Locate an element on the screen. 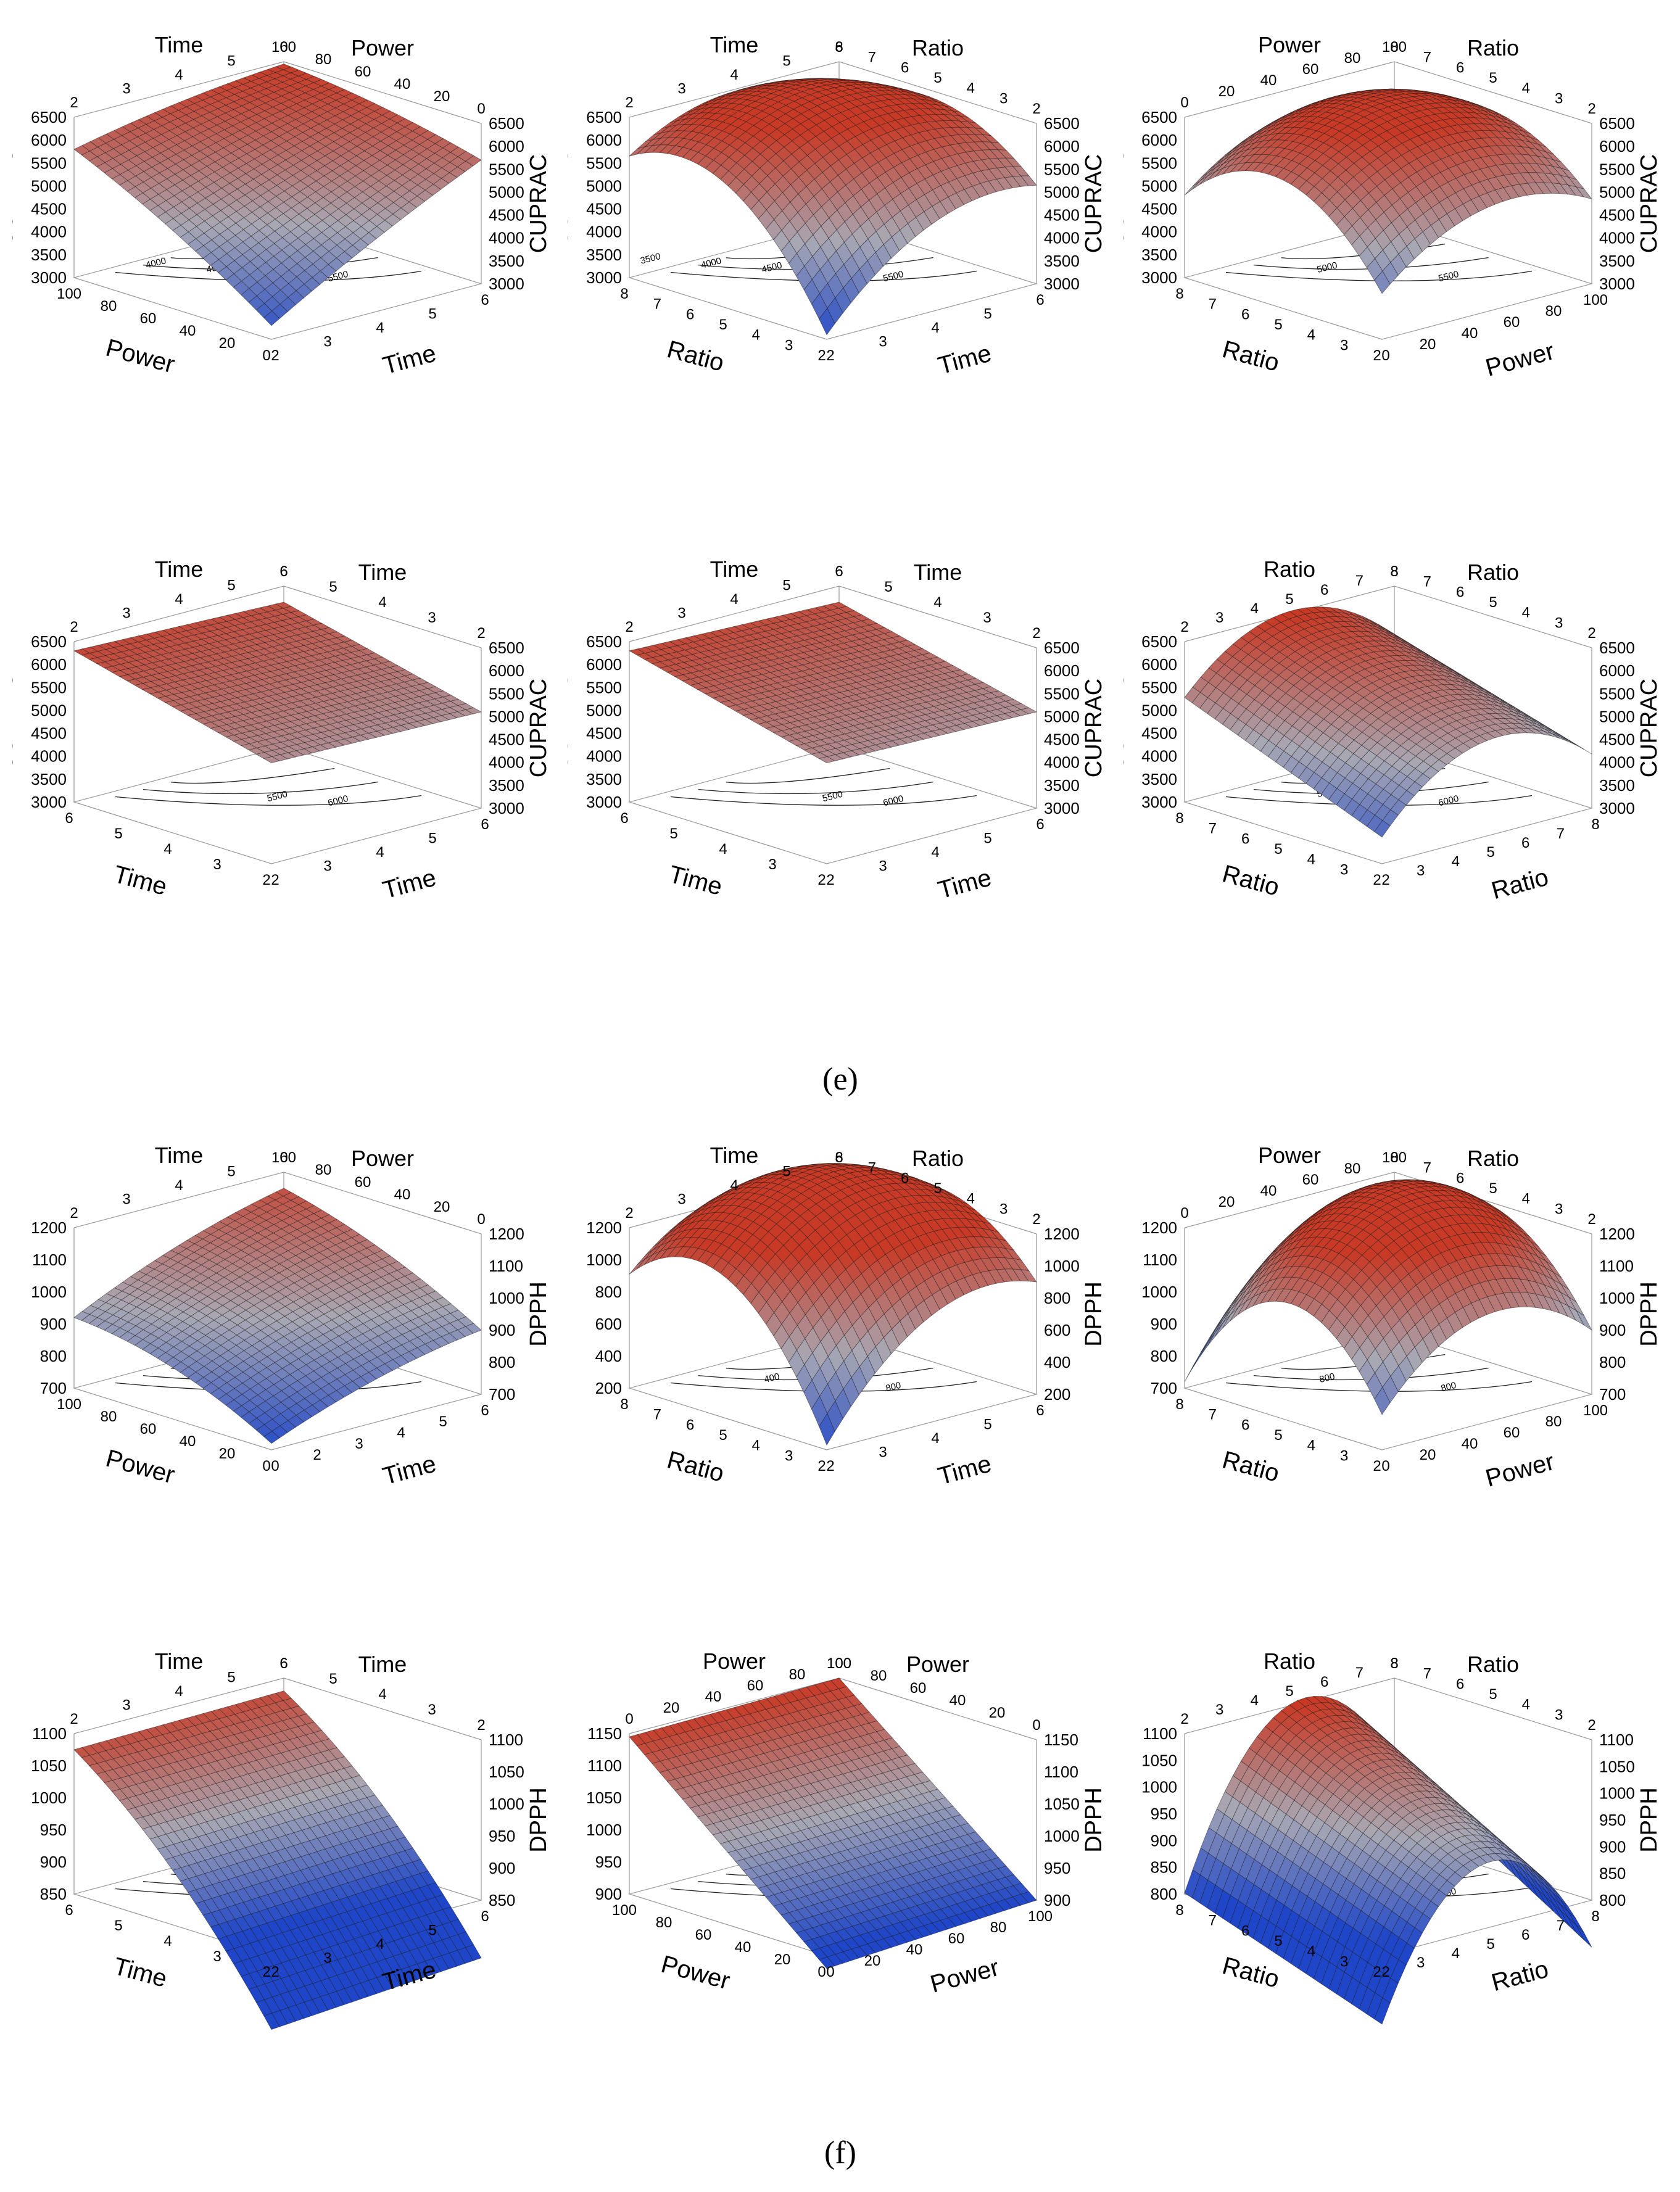 The width and height of the screenshot is (1680, 2192). surface-e4 is located at coordinates (277, 683).